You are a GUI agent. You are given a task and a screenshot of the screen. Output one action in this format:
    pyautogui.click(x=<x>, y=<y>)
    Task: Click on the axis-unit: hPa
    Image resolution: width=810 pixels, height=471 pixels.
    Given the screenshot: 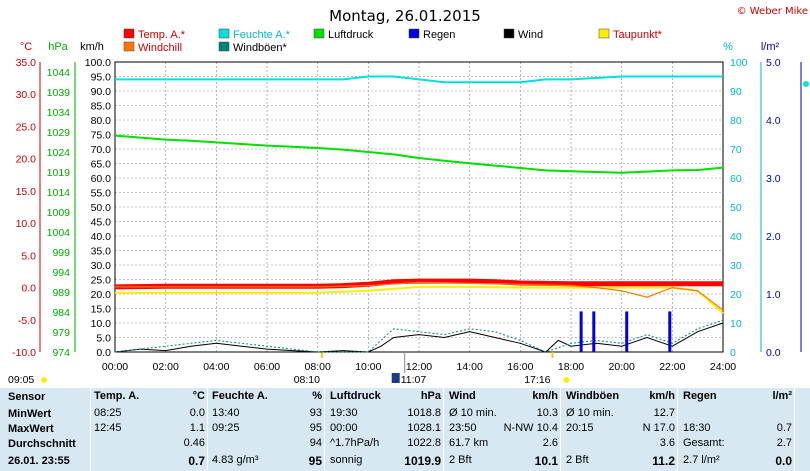 What is the action you would take?
    pyautogui.click(x=58, y=47)
    